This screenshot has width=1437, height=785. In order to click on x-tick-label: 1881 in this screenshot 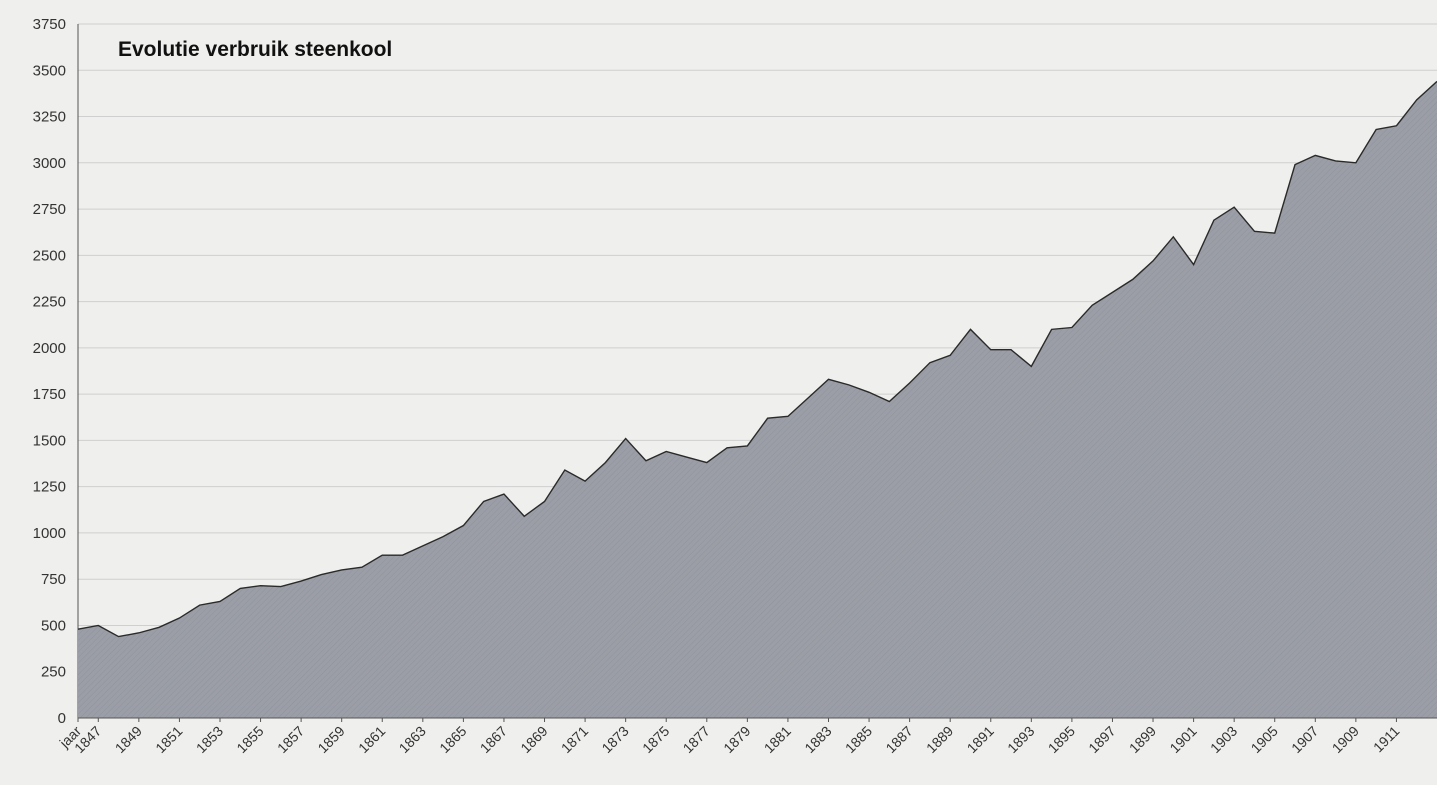, I will do `click(777, 739)`.